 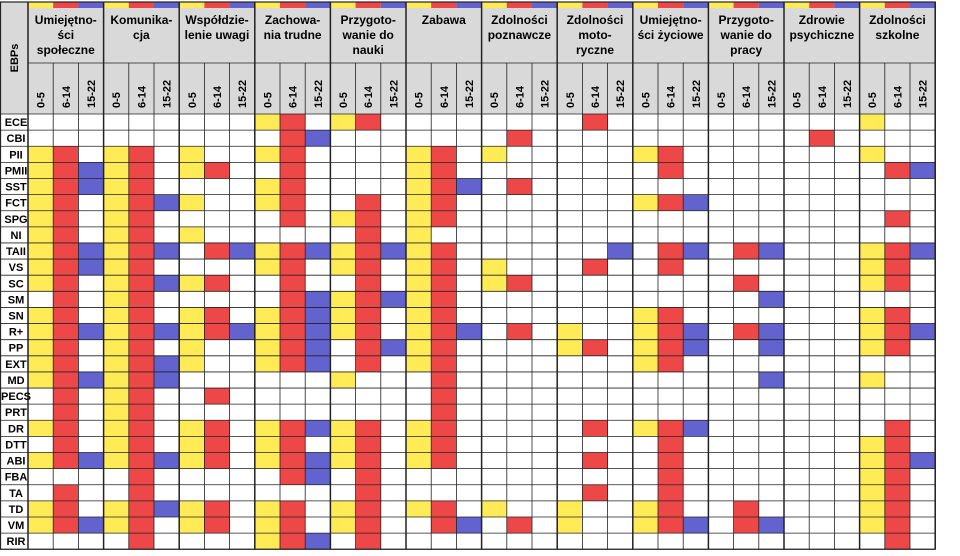 What do you see at coordinates (746, 20) in the screenshot?
I see `category-label: Przygoto-` at bounding box center [746, 20].